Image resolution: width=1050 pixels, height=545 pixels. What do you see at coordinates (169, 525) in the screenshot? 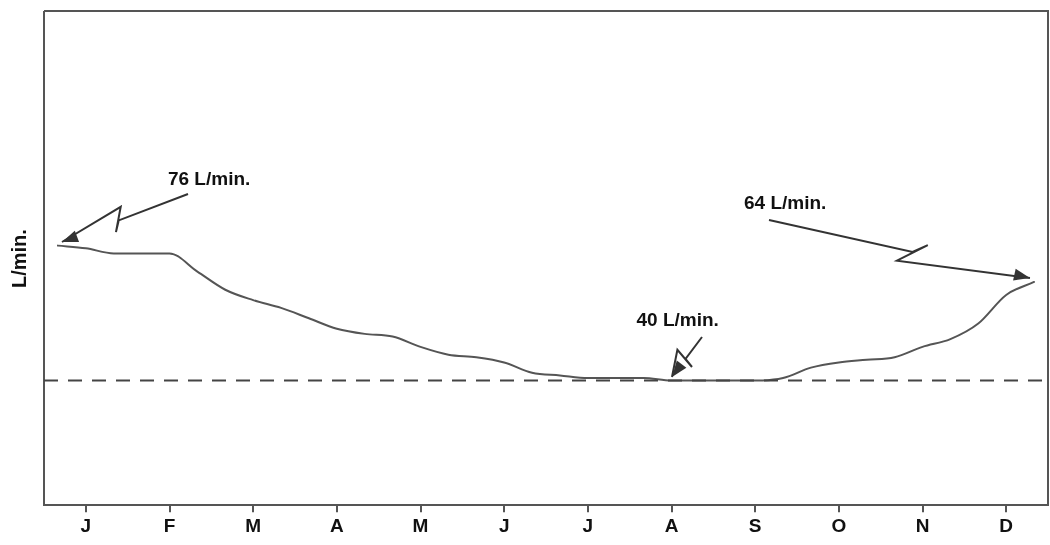
I see `x-tick-label: F` at bounding box center [169, 525].